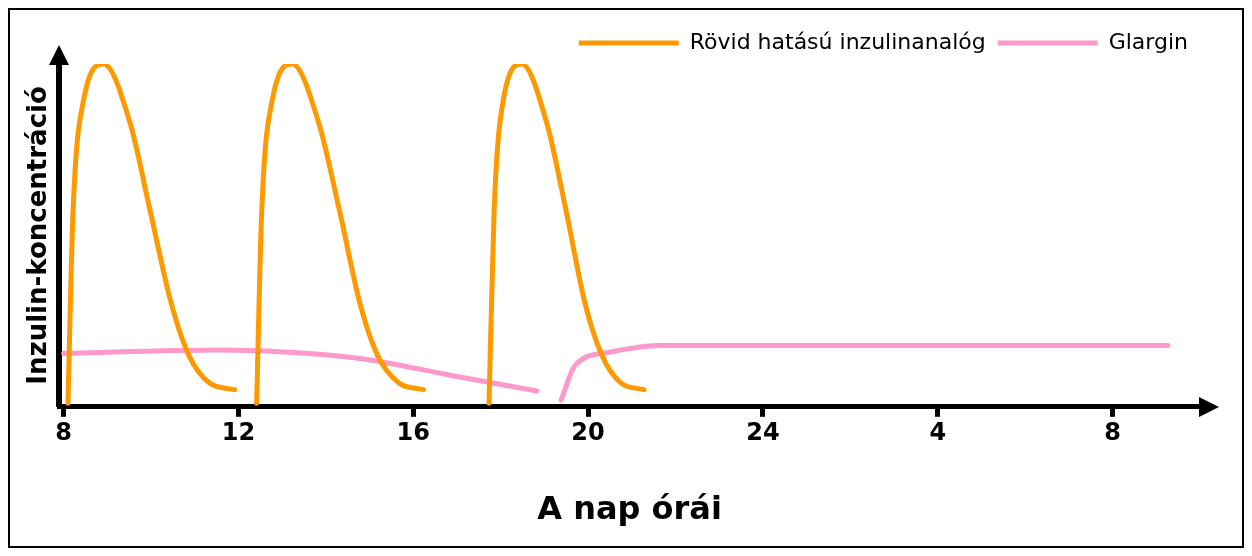  I want to click on x-tick-label: 4, so click(938, 432).